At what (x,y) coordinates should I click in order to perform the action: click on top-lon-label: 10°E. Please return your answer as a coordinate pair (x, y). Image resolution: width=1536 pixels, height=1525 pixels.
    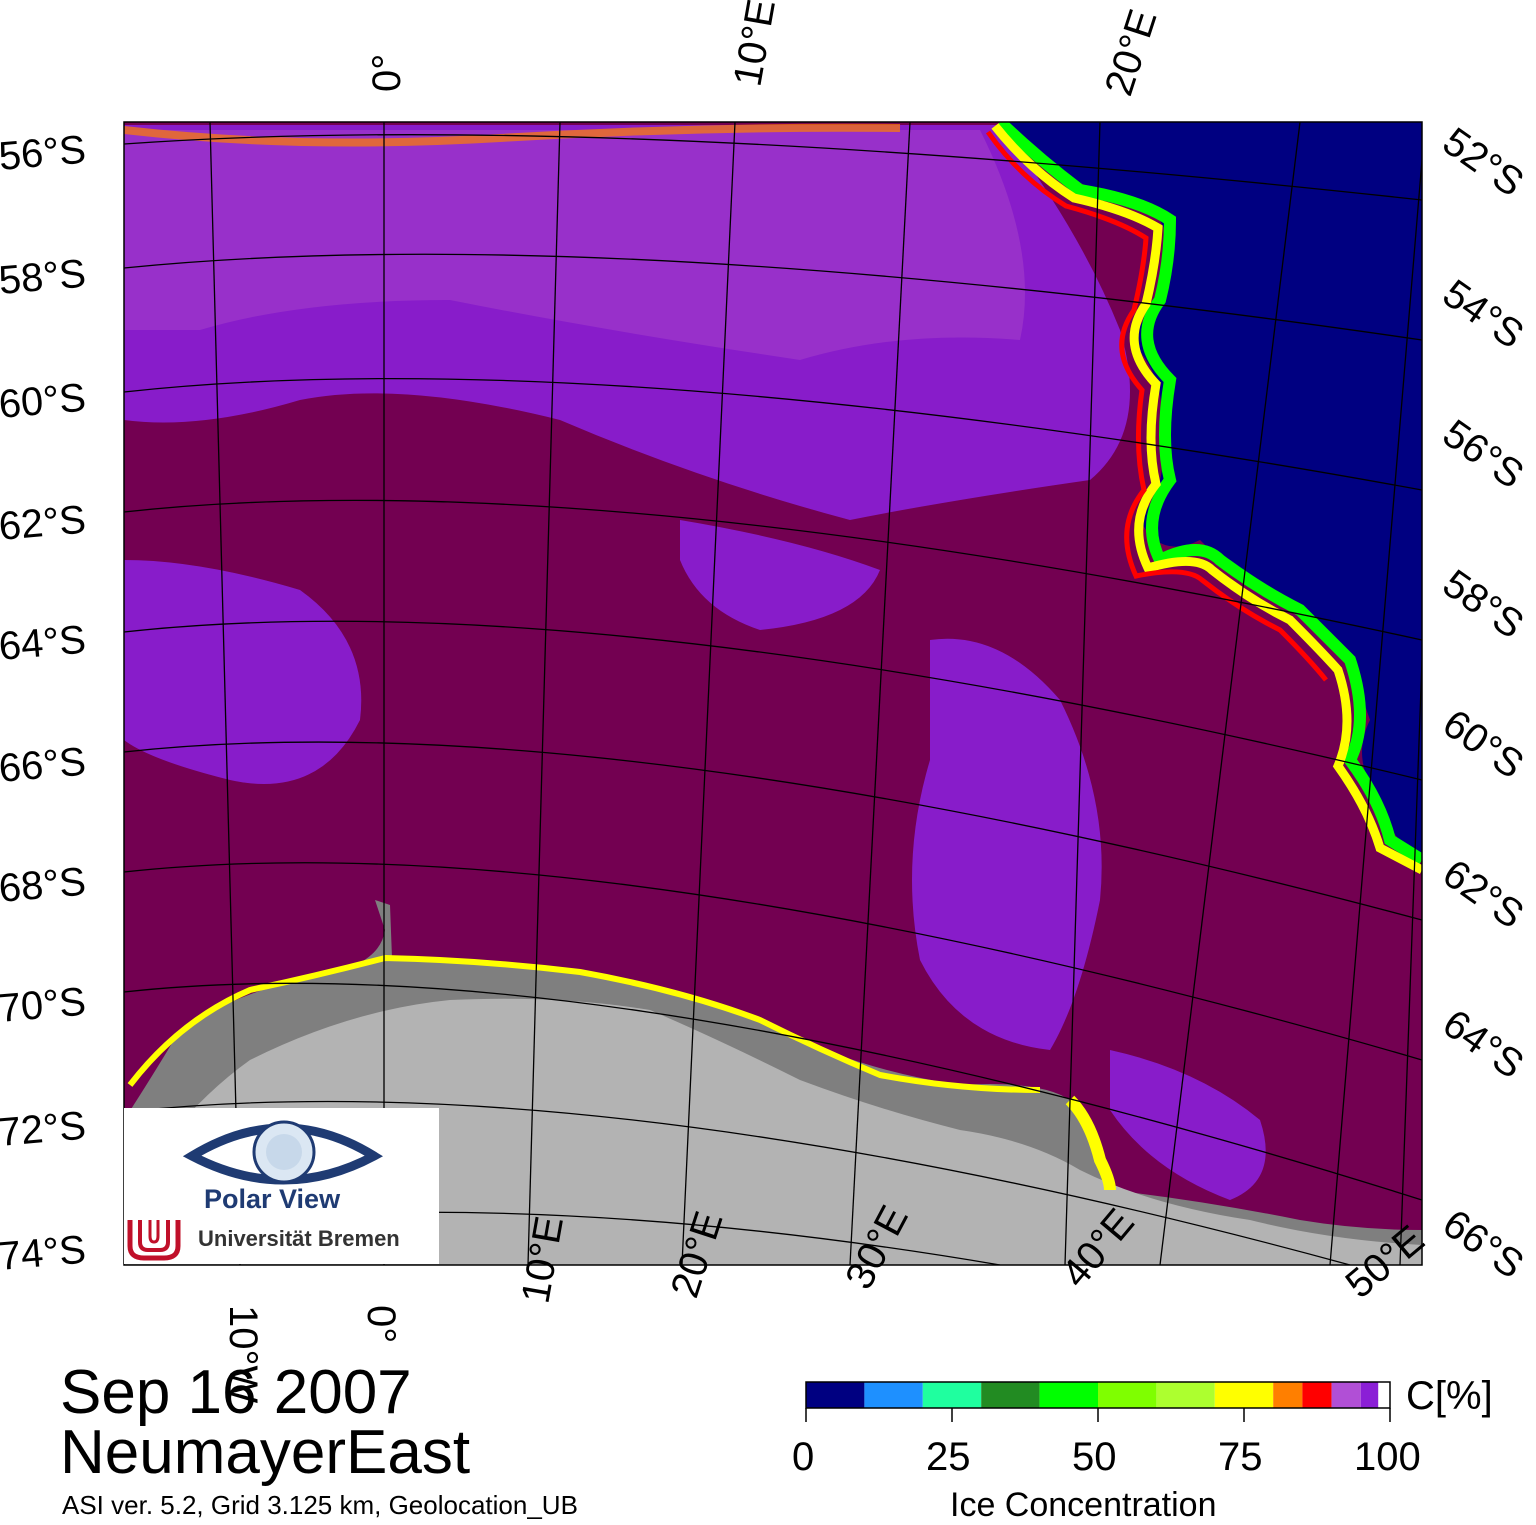
    Looking at the image, I should click on (755, 45).